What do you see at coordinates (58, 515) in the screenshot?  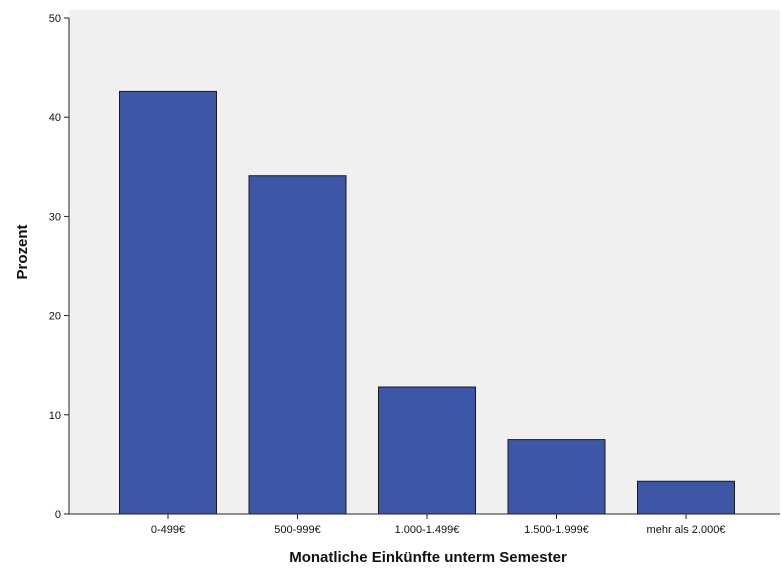 I see `y-tick-label-0: 0` at bounding box center [58, 515].